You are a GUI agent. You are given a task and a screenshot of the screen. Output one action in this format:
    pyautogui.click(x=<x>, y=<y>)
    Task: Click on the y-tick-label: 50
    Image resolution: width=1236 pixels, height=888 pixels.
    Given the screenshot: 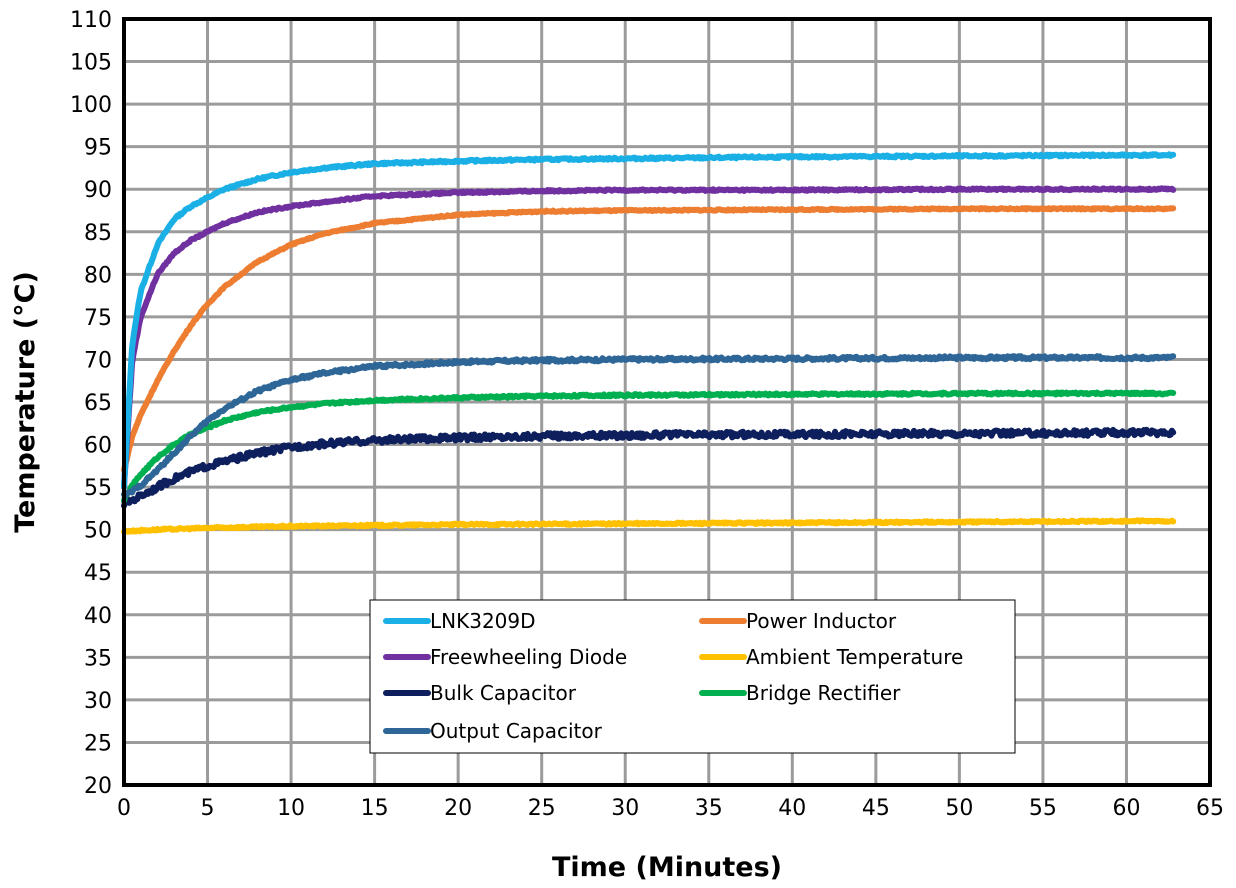 What is the action you would take?
    pyautogui.click(x=98, y=531)
    